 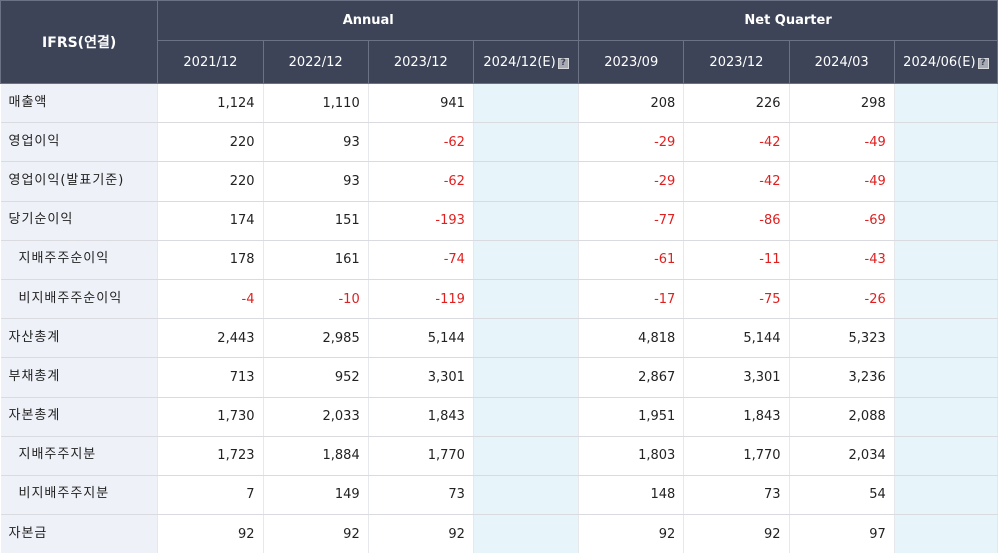 What do you see at coordinates (736, 103) in the screenshot?
I see `table-cell: 226` at bounding box center [736, 103].